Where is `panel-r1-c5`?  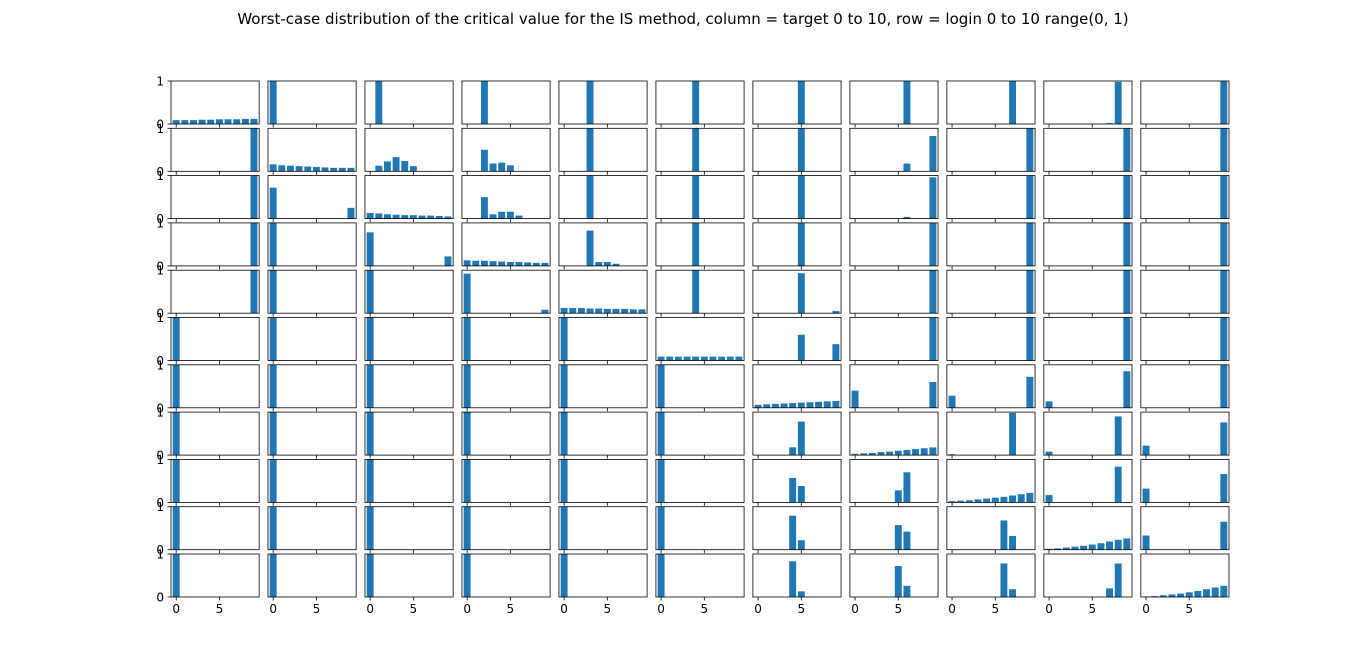
panel-r1-c5 is located at coordinates (700, 151).